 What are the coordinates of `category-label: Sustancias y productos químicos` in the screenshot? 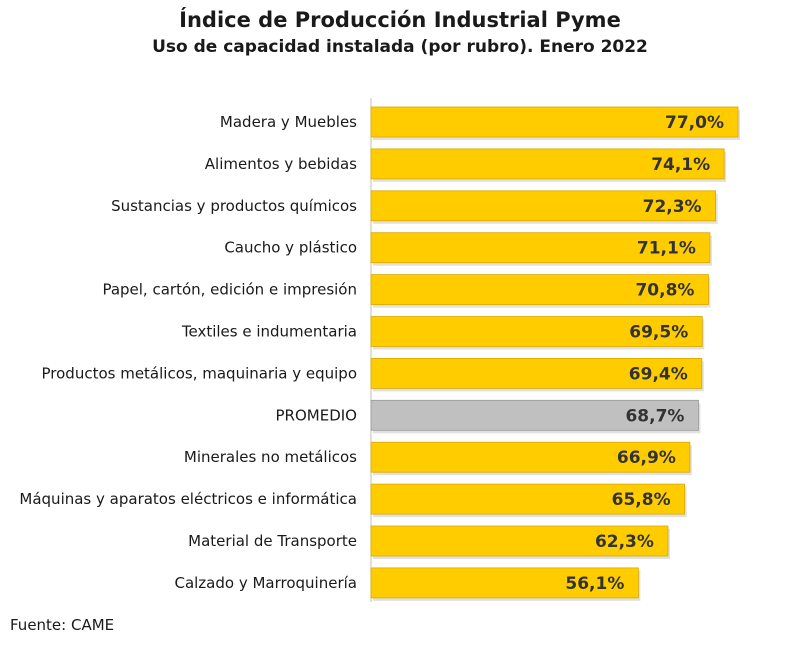 It's located at (234, 206).